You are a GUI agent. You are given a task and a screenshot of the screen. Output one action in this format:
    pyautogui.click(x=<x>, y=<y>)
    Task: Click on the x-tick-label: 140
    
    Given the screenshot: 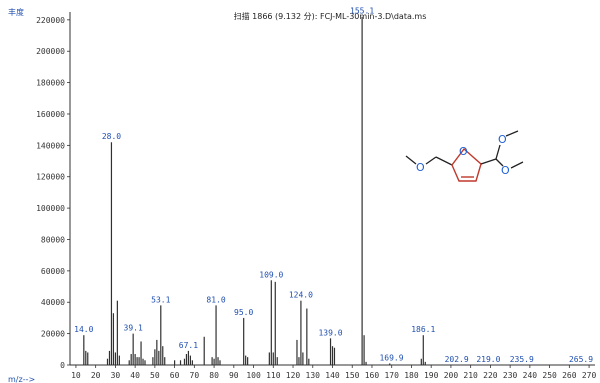 What is the action you would take?
    pyautogui.click(x=332, y=375)
    